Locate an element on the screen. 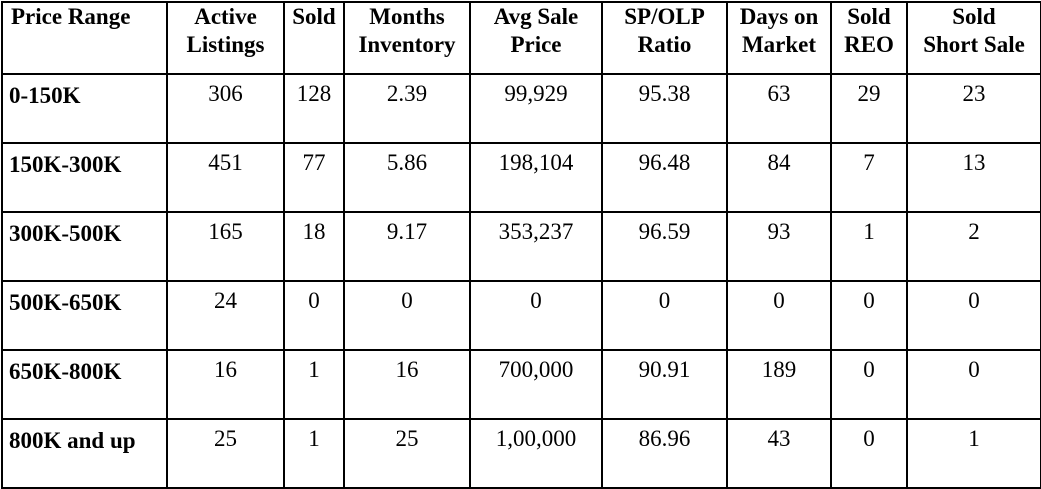 This screenshot has width=1041, height=489. days-on-market-cell: 0 is located at coordinates (779, 315).